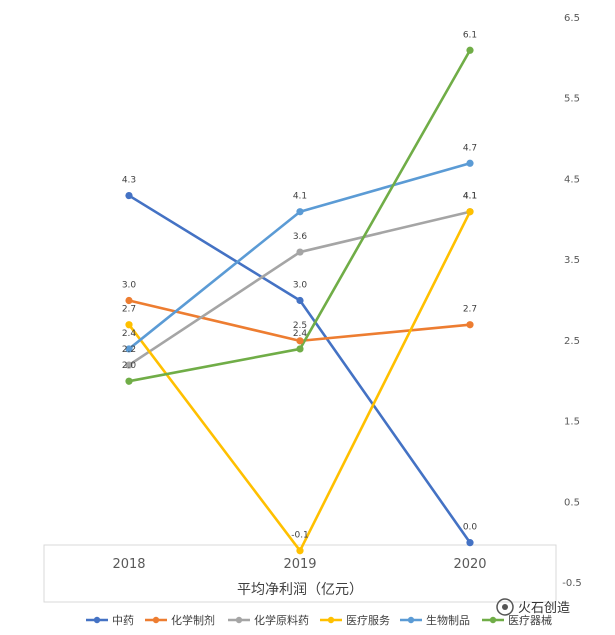  Describe the element at coordinates (281, 620) in the screenshot. I see `legend-label: 化学原料药` at that location.